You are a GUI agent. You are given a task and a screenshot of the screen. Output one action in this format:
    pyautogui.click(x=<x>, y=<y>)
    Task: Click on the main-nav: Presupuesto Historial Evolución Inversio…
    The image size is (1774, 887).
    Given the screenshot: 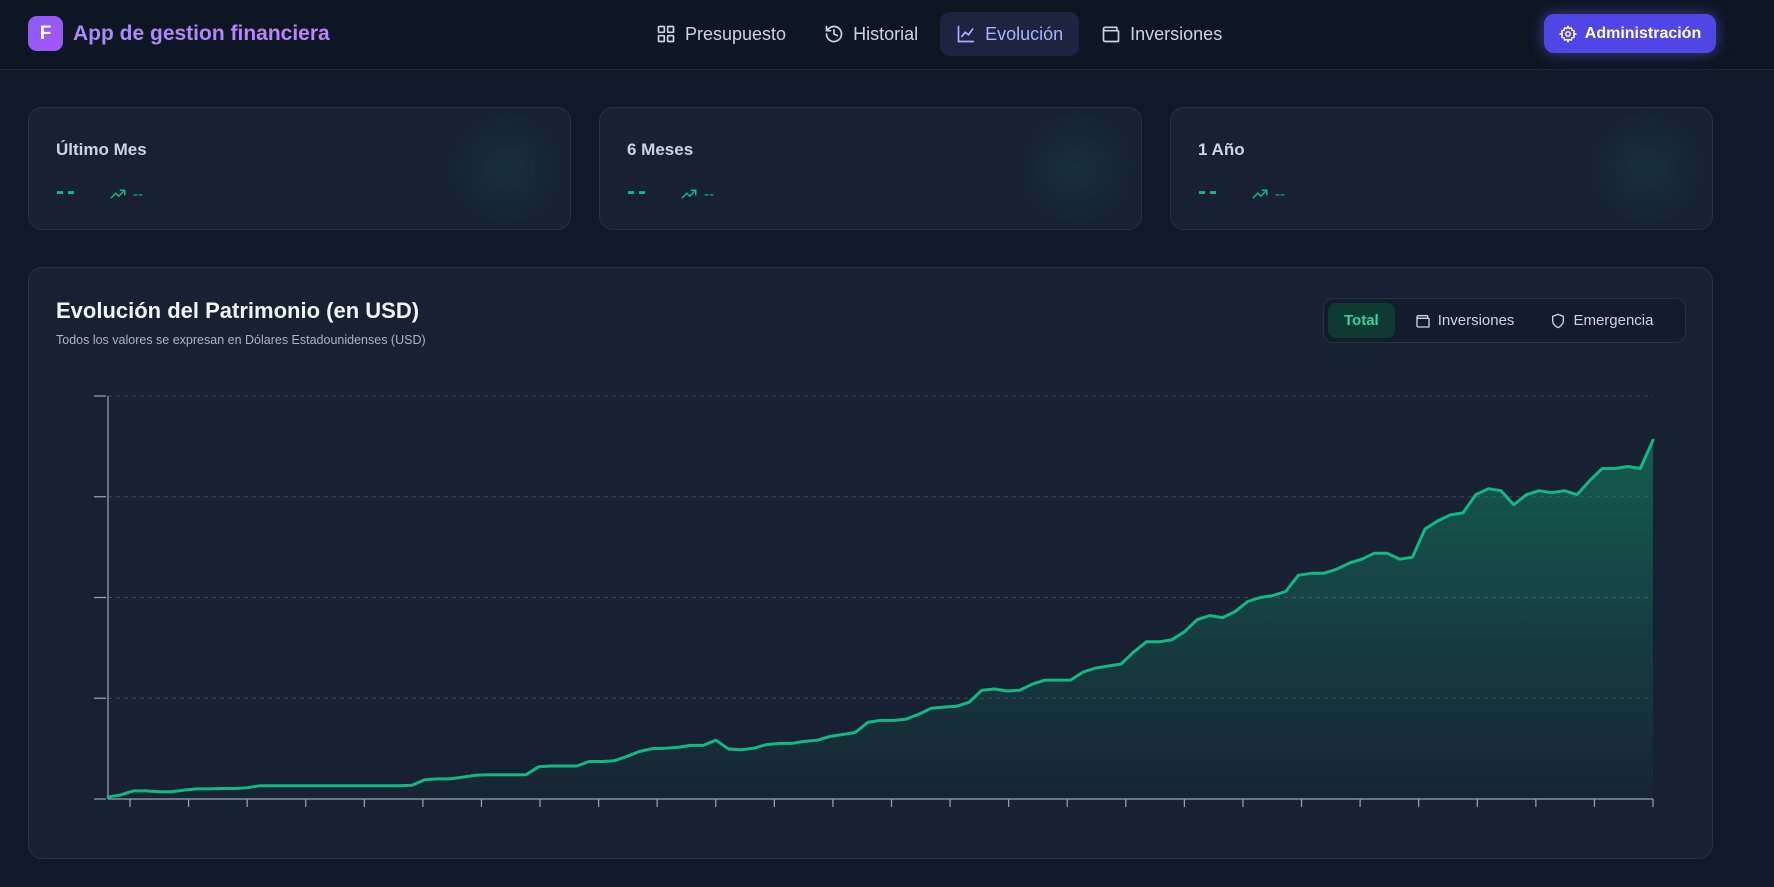 What is the action you would take?
    pyautogui.click(x=939, y=34)
    